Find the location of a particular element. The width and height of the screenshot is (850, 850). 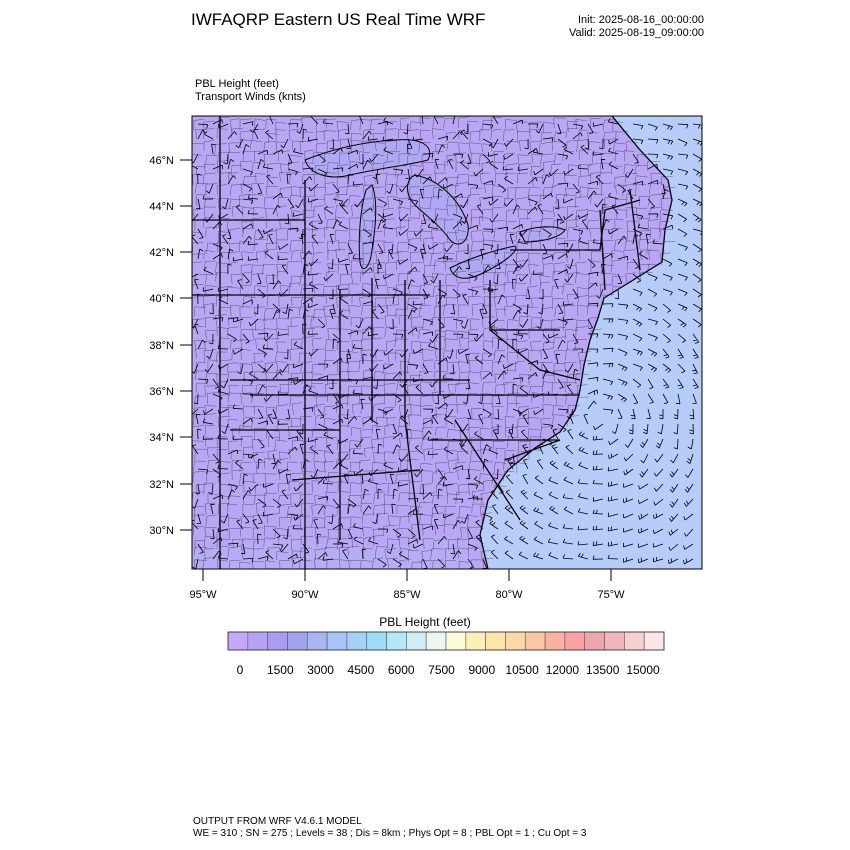

field-label-pbl: PBL Height (feet) is located at coordinates (237, 84).